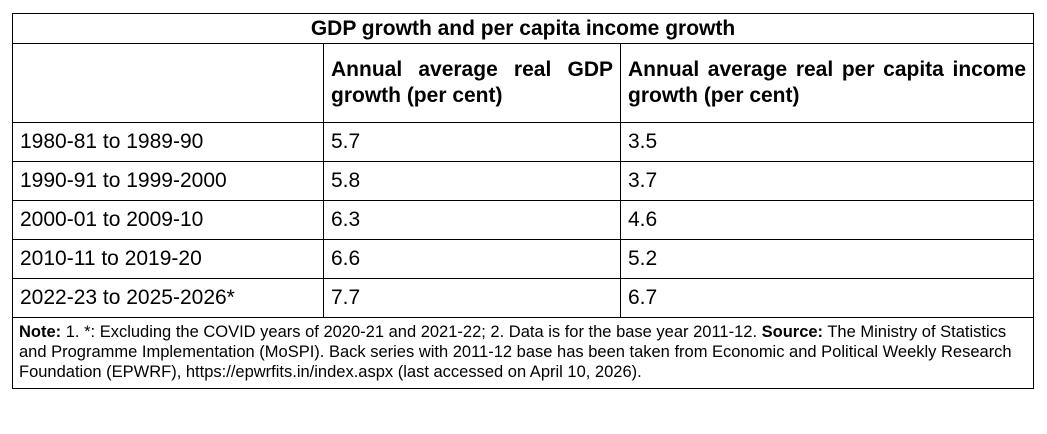 This screenshot has width=1047, height=434. Describe the element at coordinates (472, 181) in the screenshot. I see `cell-gdp-growth: 5.8` at that location.